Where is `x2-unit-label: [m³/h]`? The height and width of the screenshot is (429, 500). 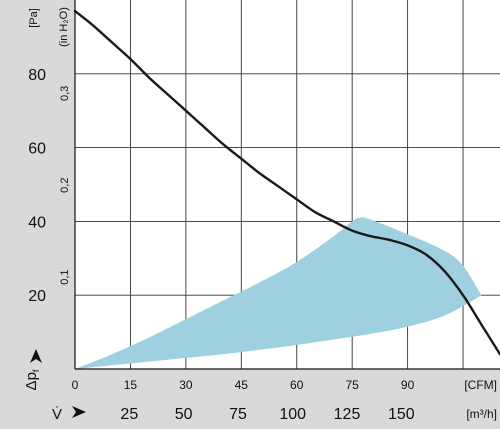 x2-unit-label: [m³/h] is located at coordinates (481, 414).